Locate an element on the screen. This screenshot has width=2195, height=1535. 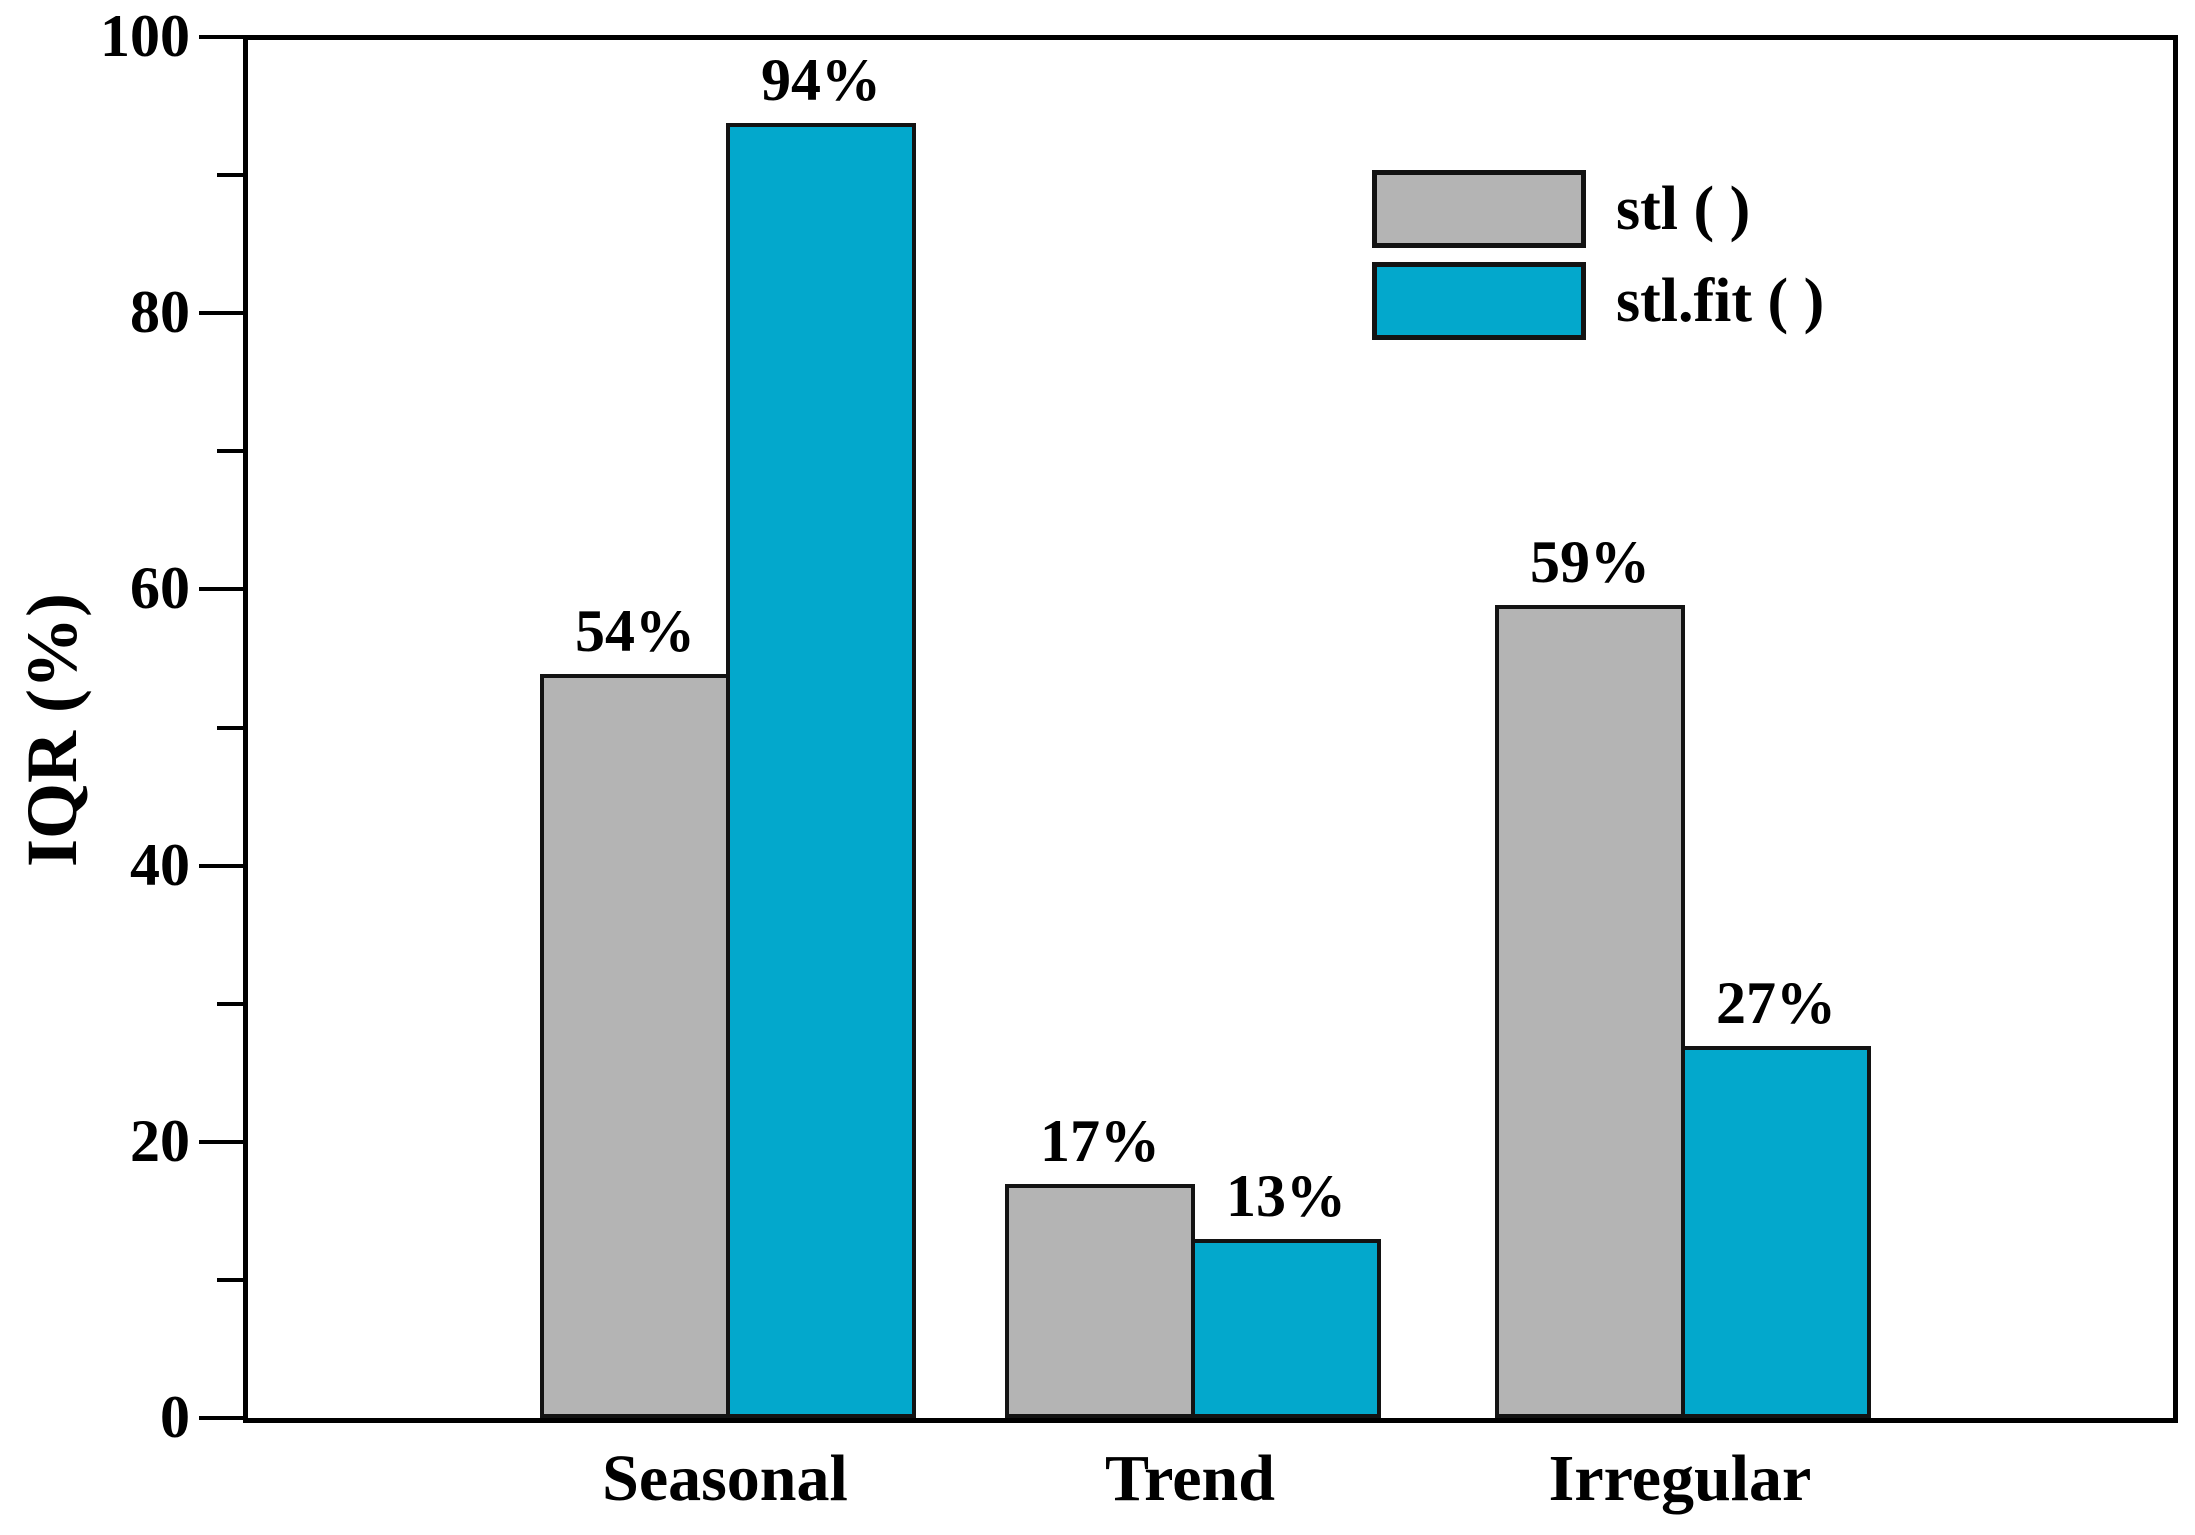
bar-value-label: 94% is located at coordinates (821, 80).